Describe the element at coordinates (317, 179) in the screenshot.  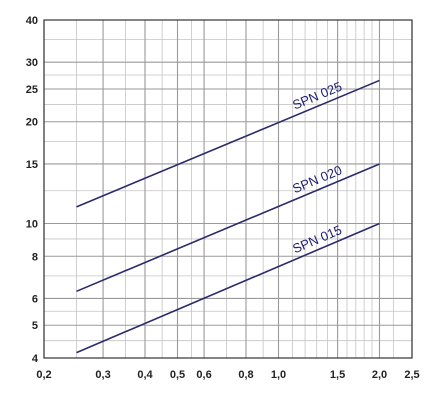
I see `series-label: SPN 020` at that location.